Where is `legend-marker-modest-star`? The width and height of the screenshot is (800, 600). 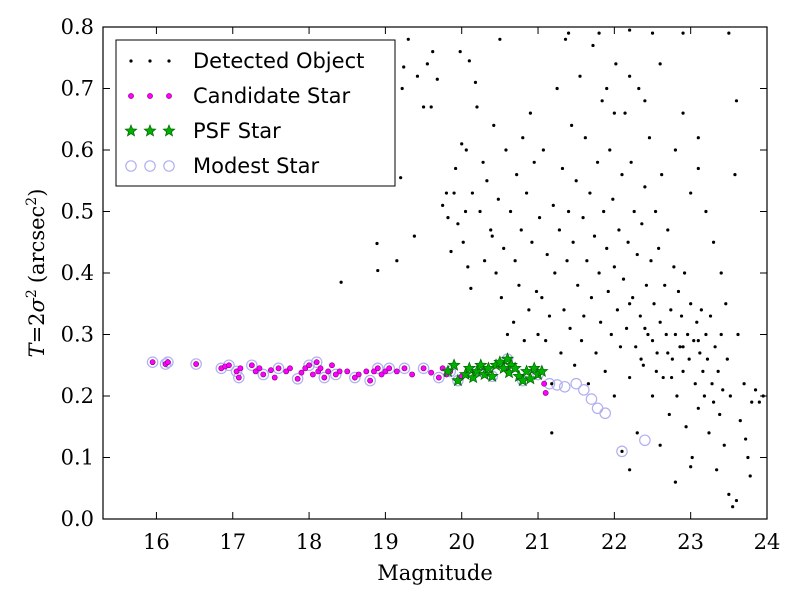 legend-marker-modest-star is located at coordinates (150, 166).